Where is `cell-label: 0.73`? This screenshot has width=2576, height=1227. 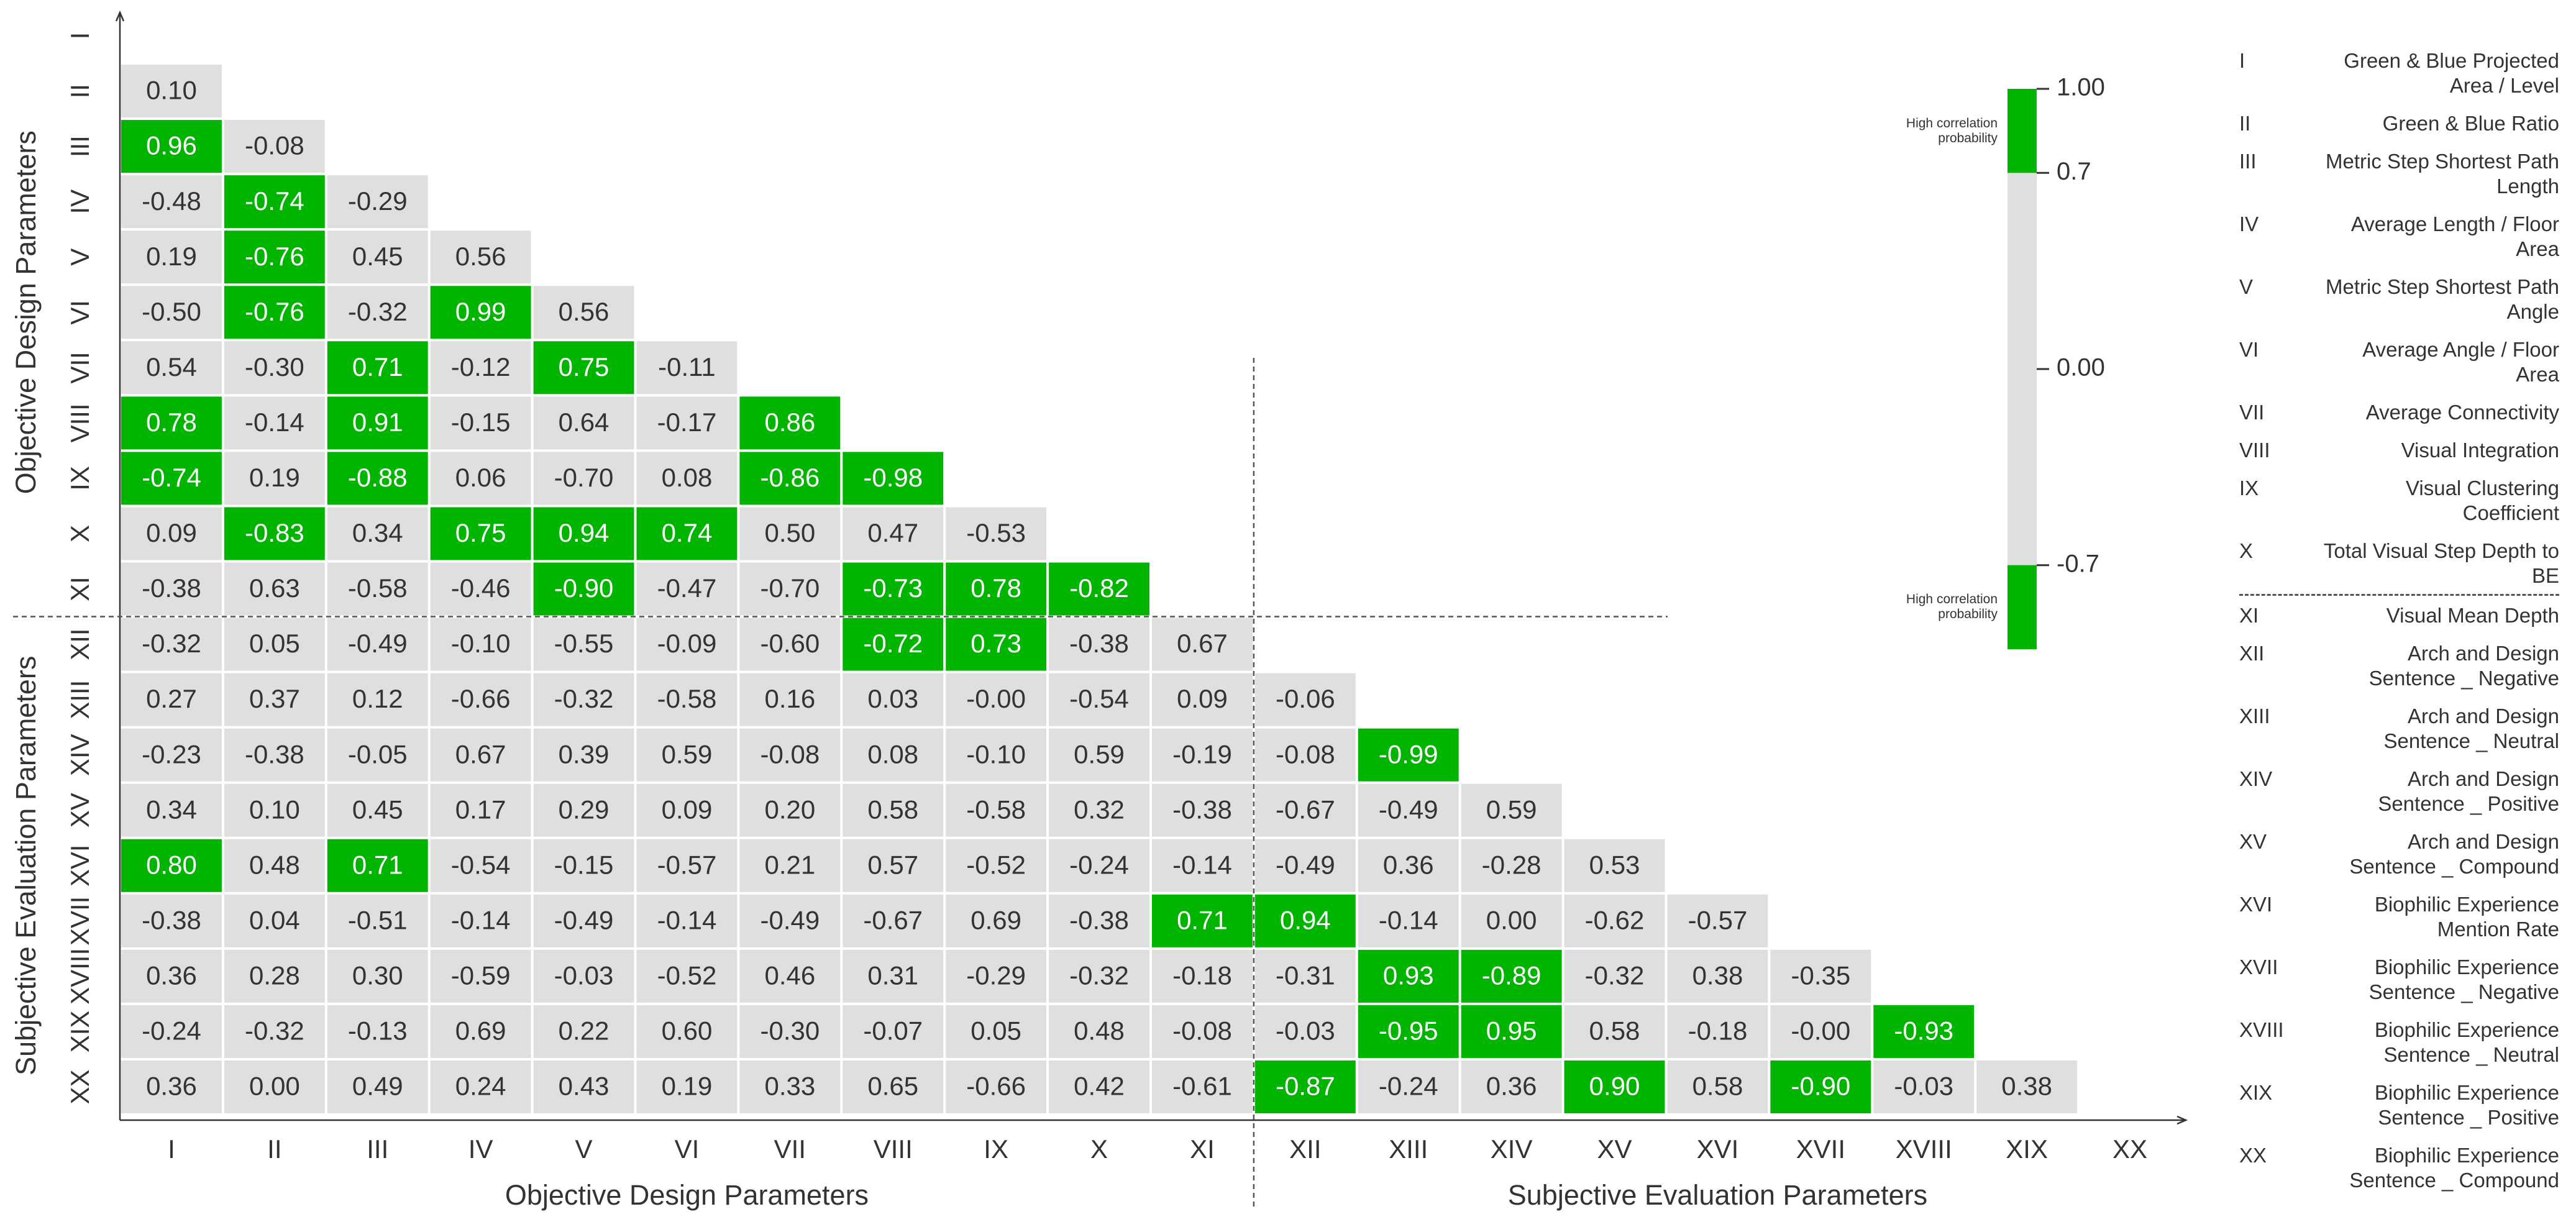 cell-label: 0.73 is located at coordinates (996, 643).